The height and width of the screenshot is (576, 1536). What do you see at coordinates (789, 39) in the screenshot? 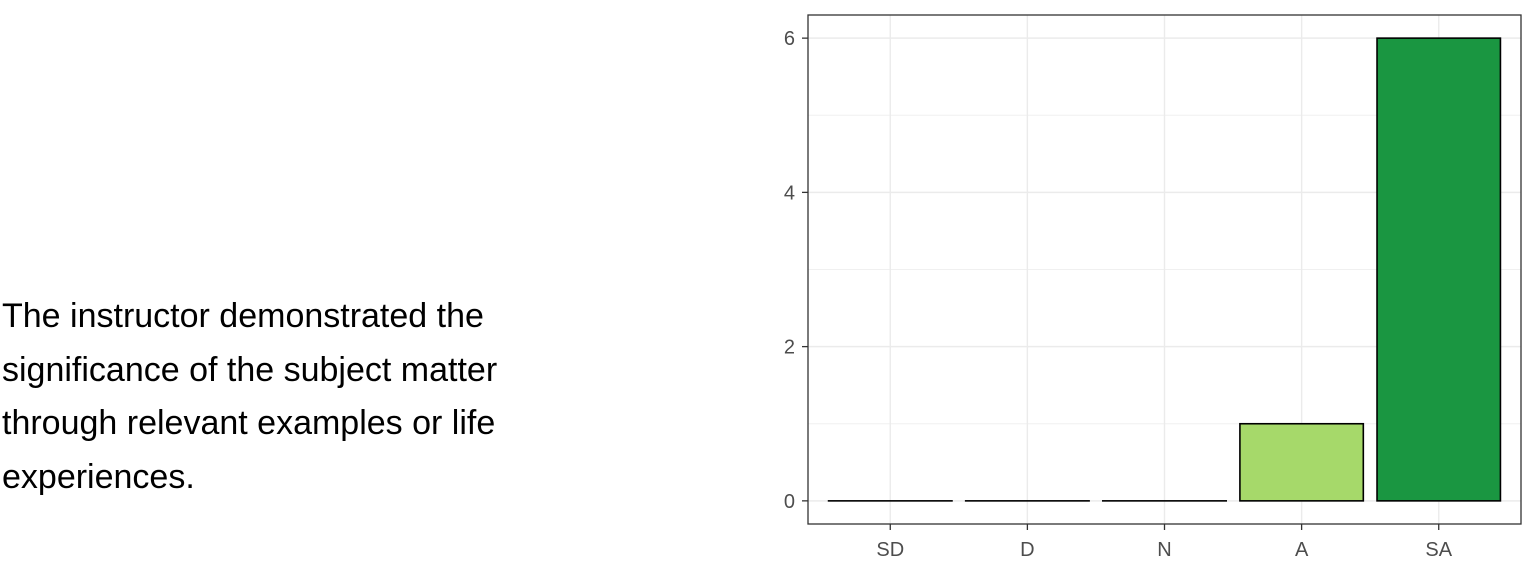
I see `y-tick-label: 6` at bounding box center [789, 39].